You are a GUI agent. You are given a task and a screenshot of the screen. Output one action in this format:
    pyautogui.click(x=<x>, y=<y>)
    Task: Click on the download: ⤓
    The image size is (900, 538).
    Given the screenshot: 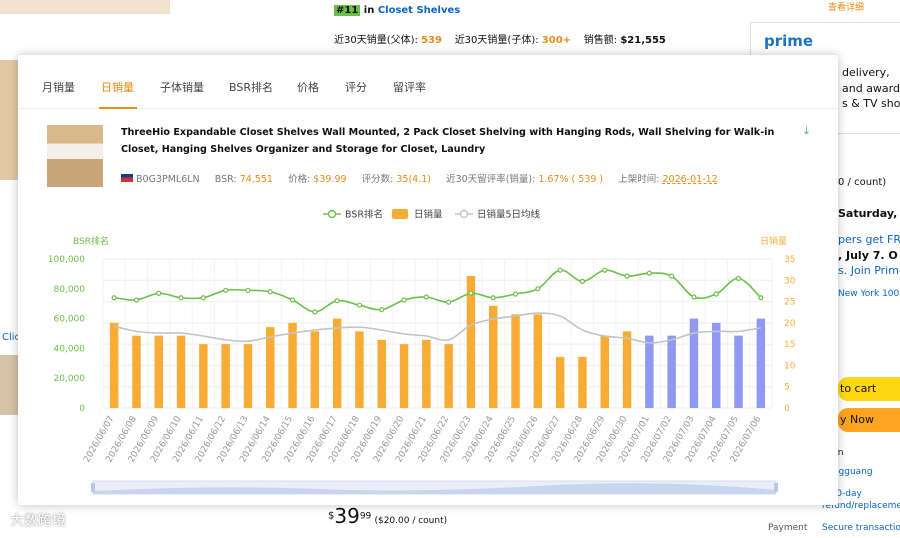 What is the action you would take?
    pyautogui.click(x=806, y=130)
    